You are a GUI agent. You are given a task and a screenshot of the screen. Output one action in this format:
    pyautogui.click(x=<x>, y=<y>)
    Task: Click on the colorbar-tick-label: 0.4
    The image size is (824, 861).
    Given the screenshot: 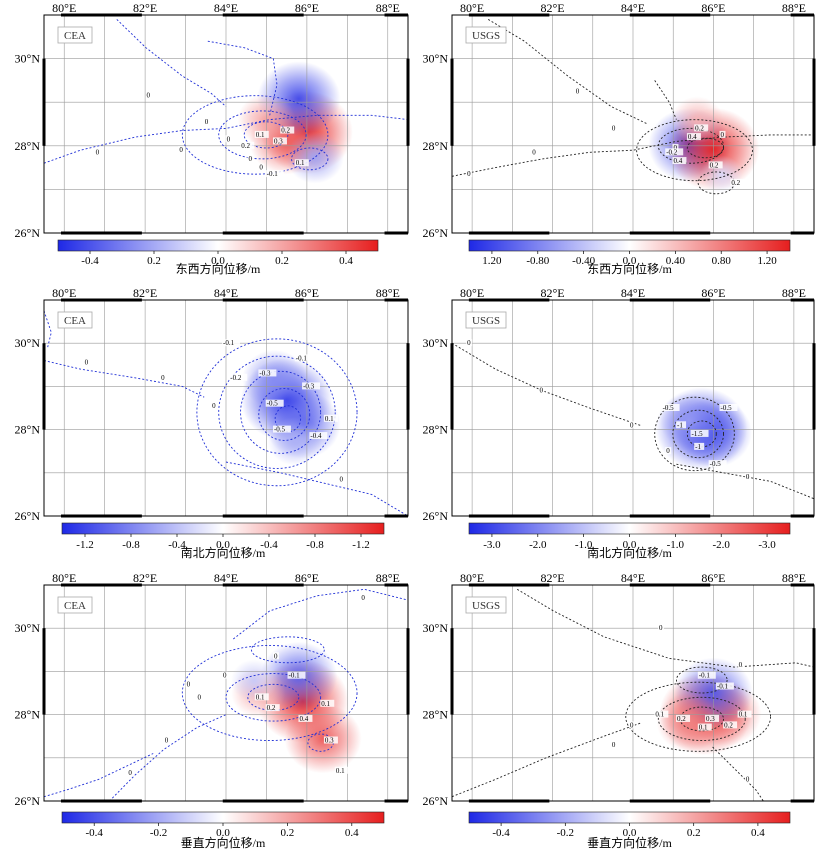 What is the action you would take?
    pyautogui.click(x=352, y=833)
    